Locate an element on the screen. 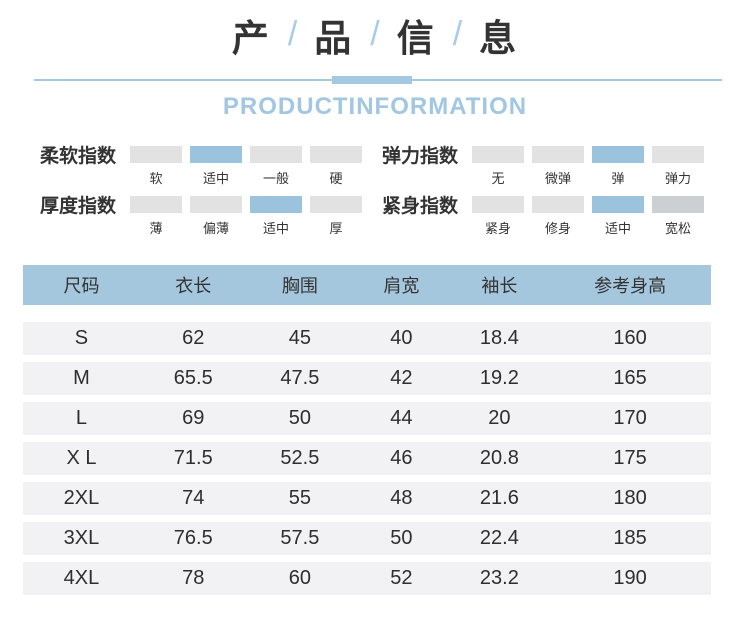 The image size is (750, 623). size-cell: M is located at coordinates (81, 378).